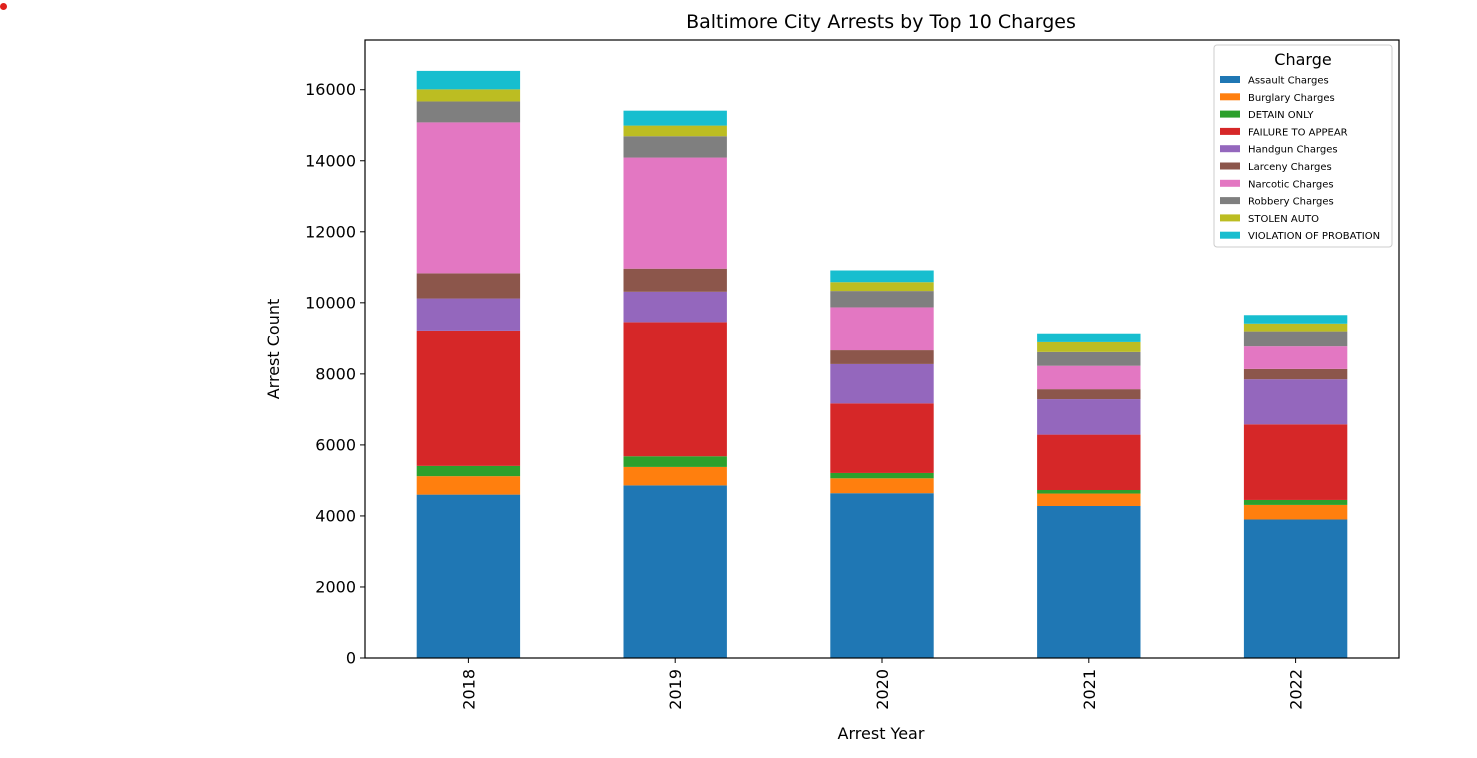 The height and width of the screenshot is (758, 1477). I want to click on legend-label-8: STOLEN AUTO, so click(1283, 219).